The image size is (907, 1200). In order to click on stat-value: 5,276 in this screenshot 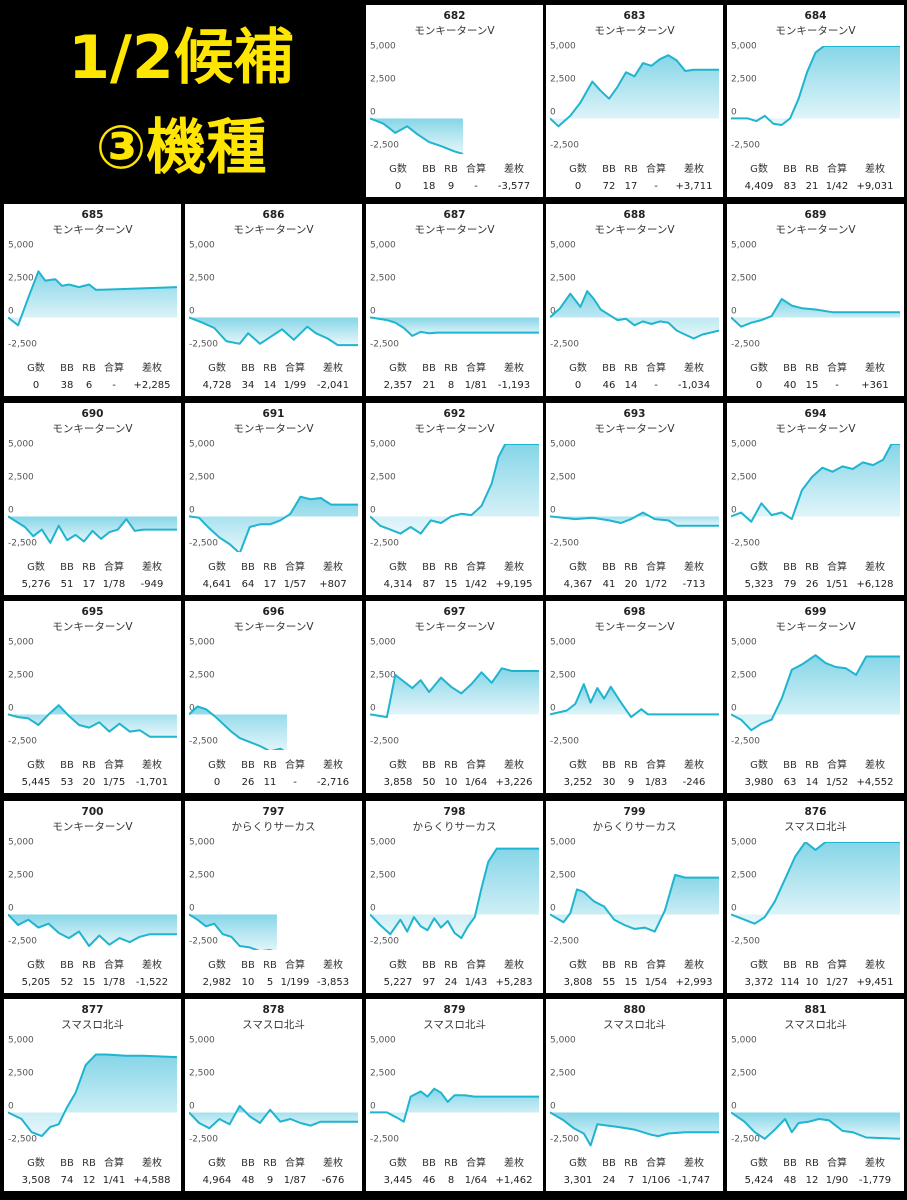, I will do `click(36, 584)`.